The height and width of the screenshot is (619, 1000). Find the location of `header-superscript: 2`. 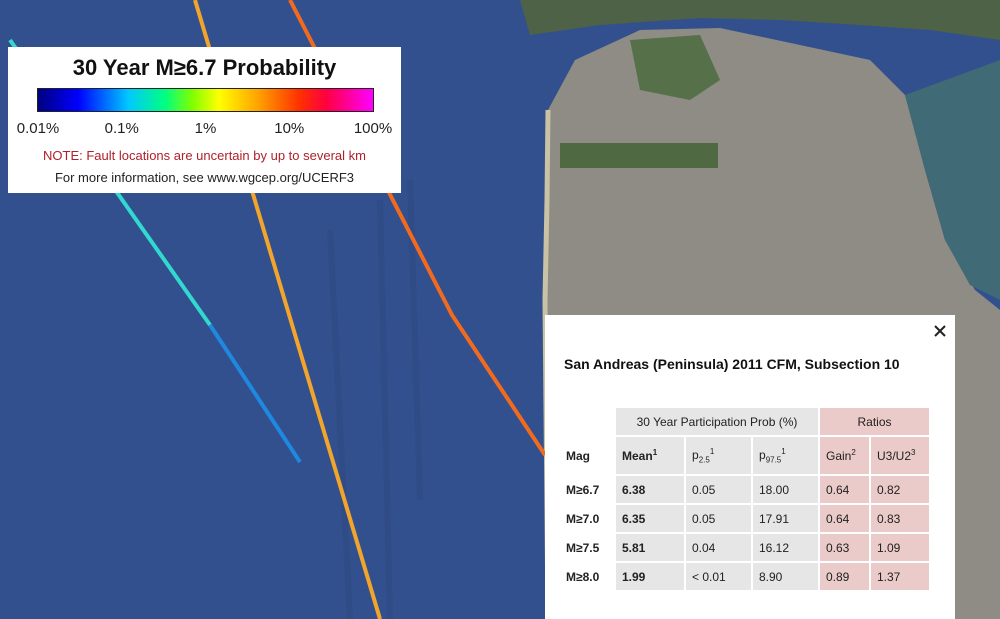

header-superscript: 2 is located at coordinates (853, 452).